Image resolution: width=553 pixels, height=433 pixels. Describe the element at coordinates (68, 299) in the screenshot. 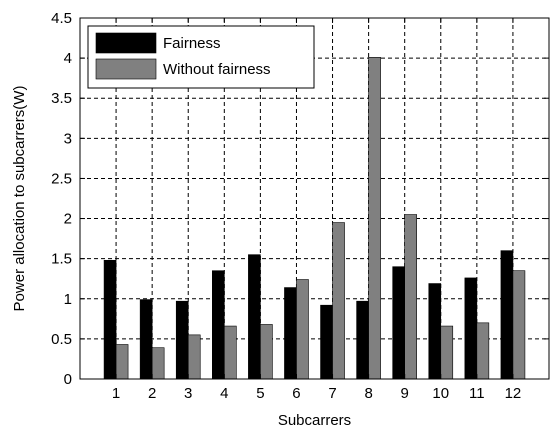

I see `y-tick-label: 1` at that location.